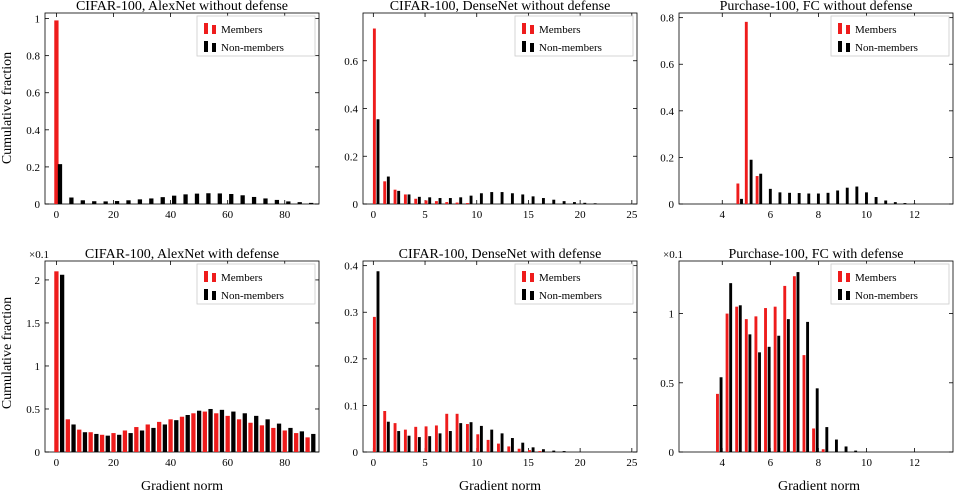  I want to click on x-axis-label-right: Gradient norm, so click(819, 486).